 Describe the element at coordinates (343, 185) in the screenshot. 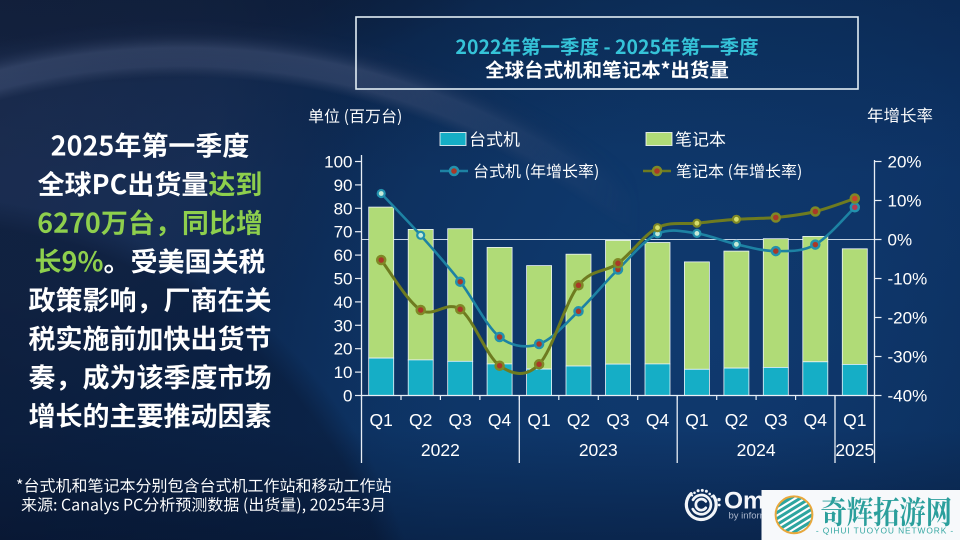

I see `svg-text: 90` at that location.